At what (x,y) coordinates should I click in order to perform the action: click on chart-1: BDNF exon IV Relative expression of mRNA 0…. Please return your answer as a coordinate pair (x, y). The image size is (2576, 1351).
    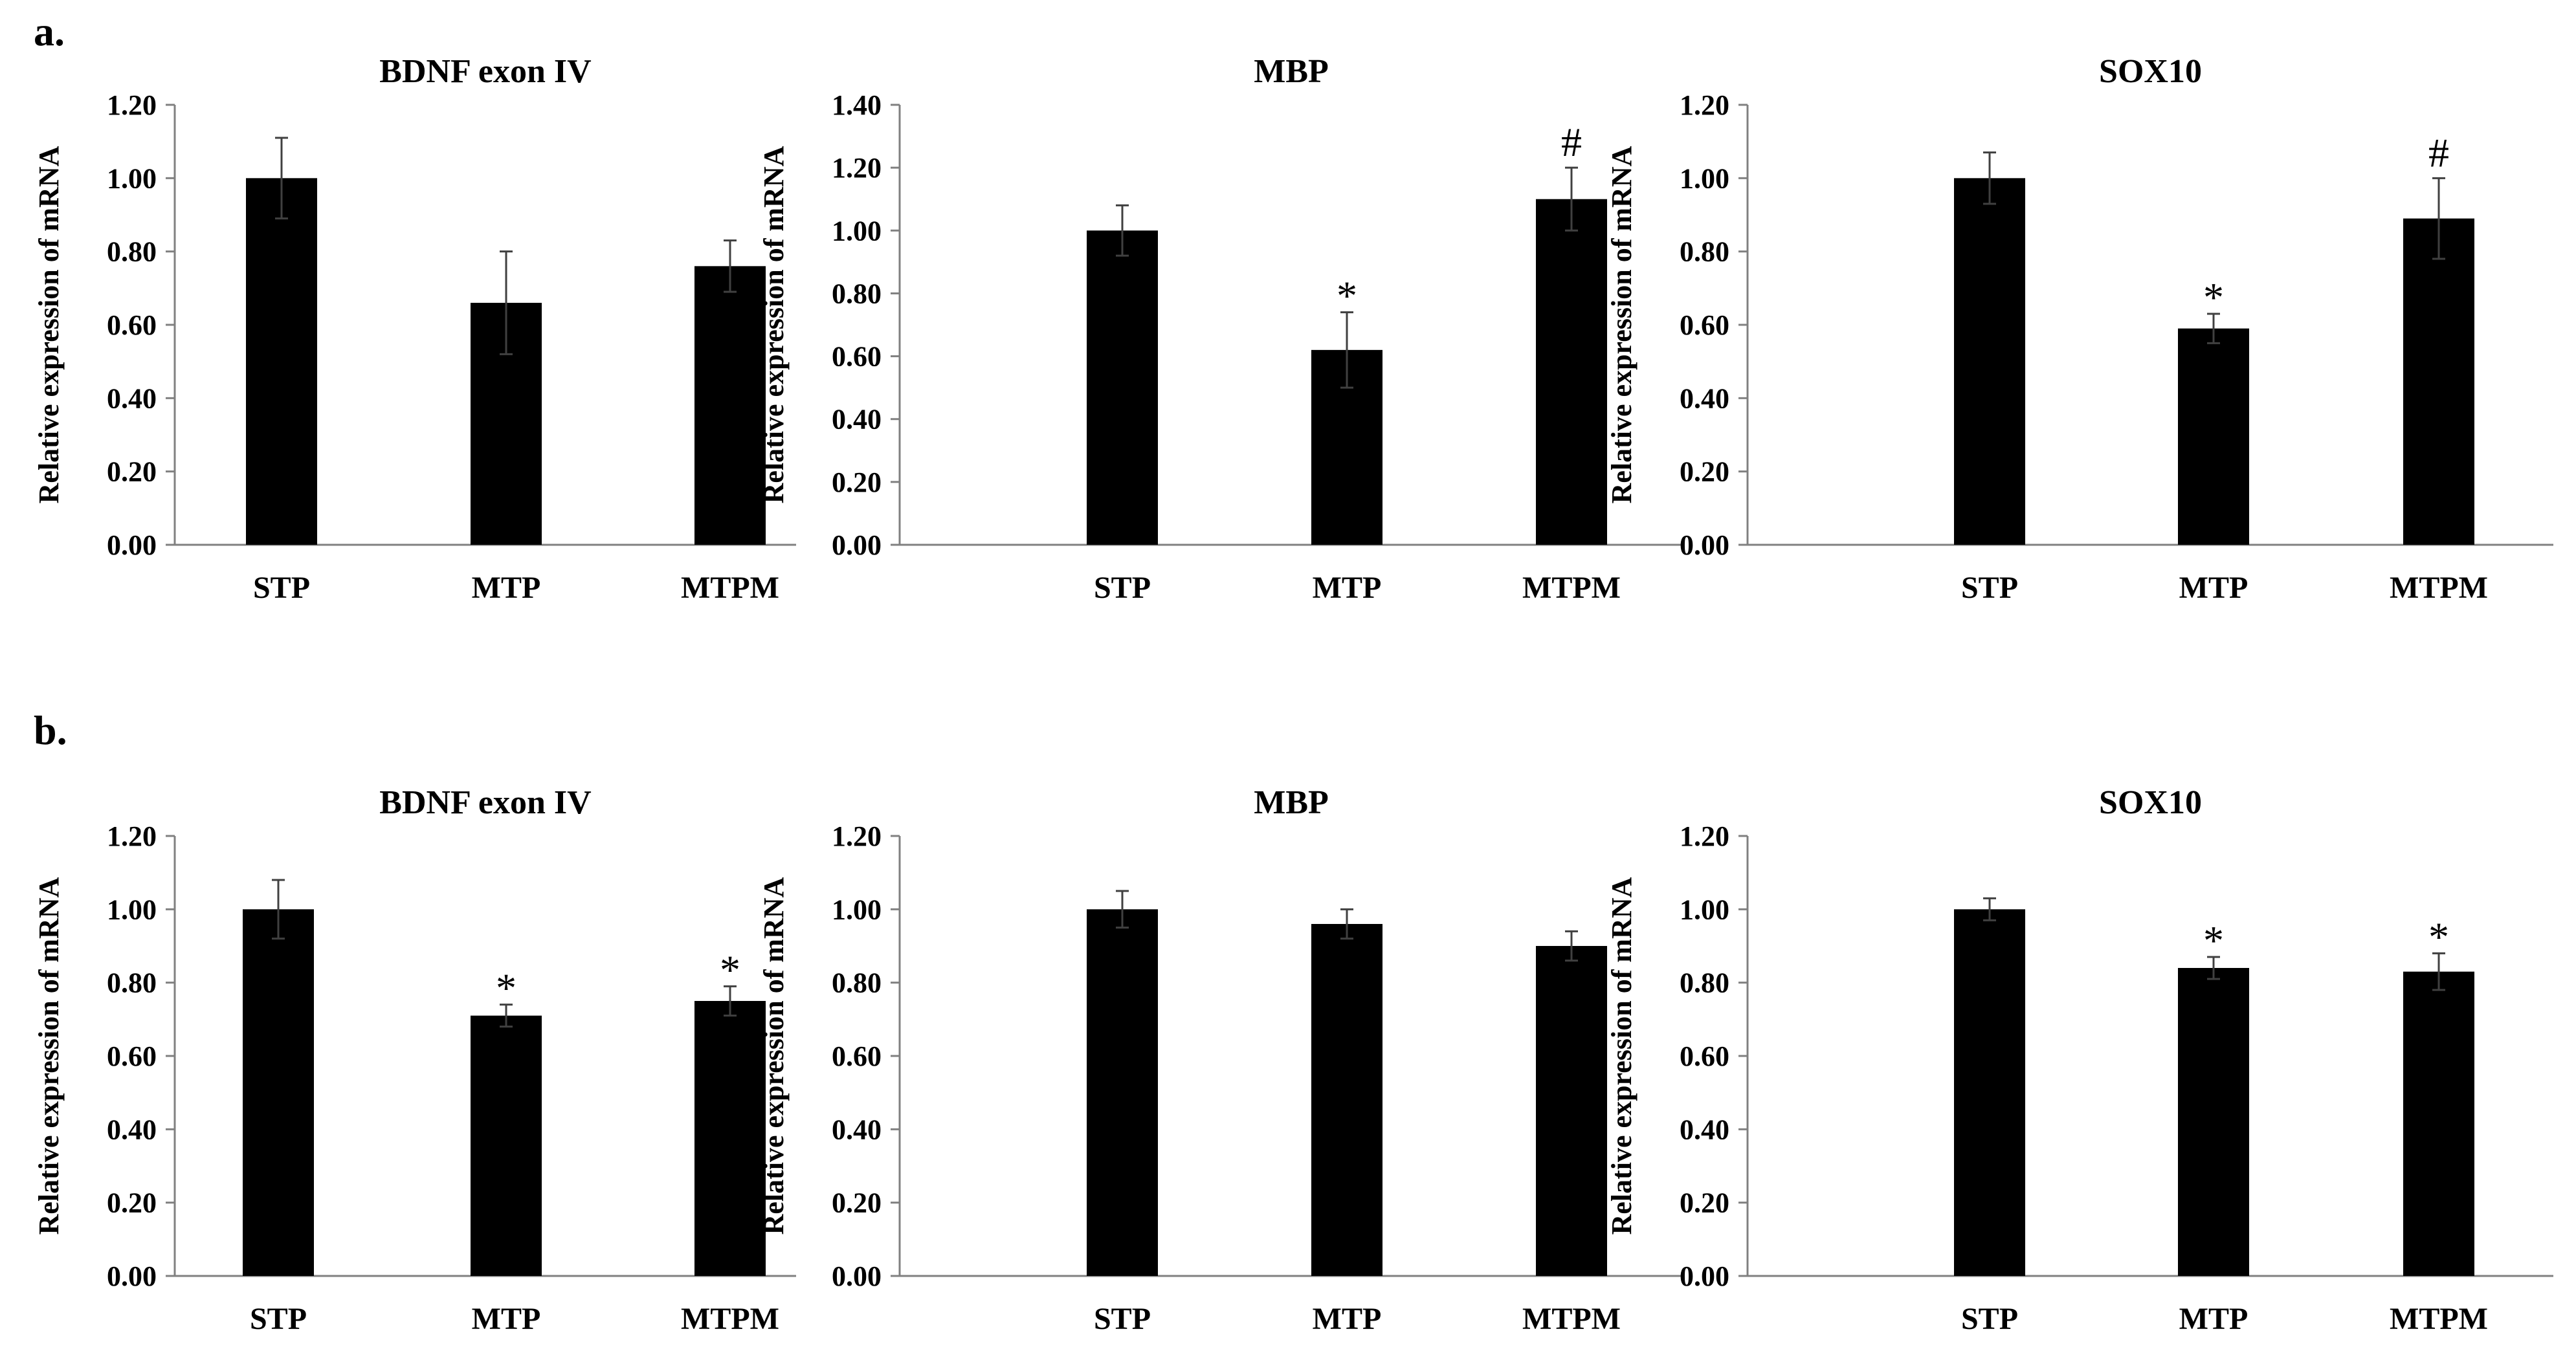
    Looking at the image, I should click on (414, 329).